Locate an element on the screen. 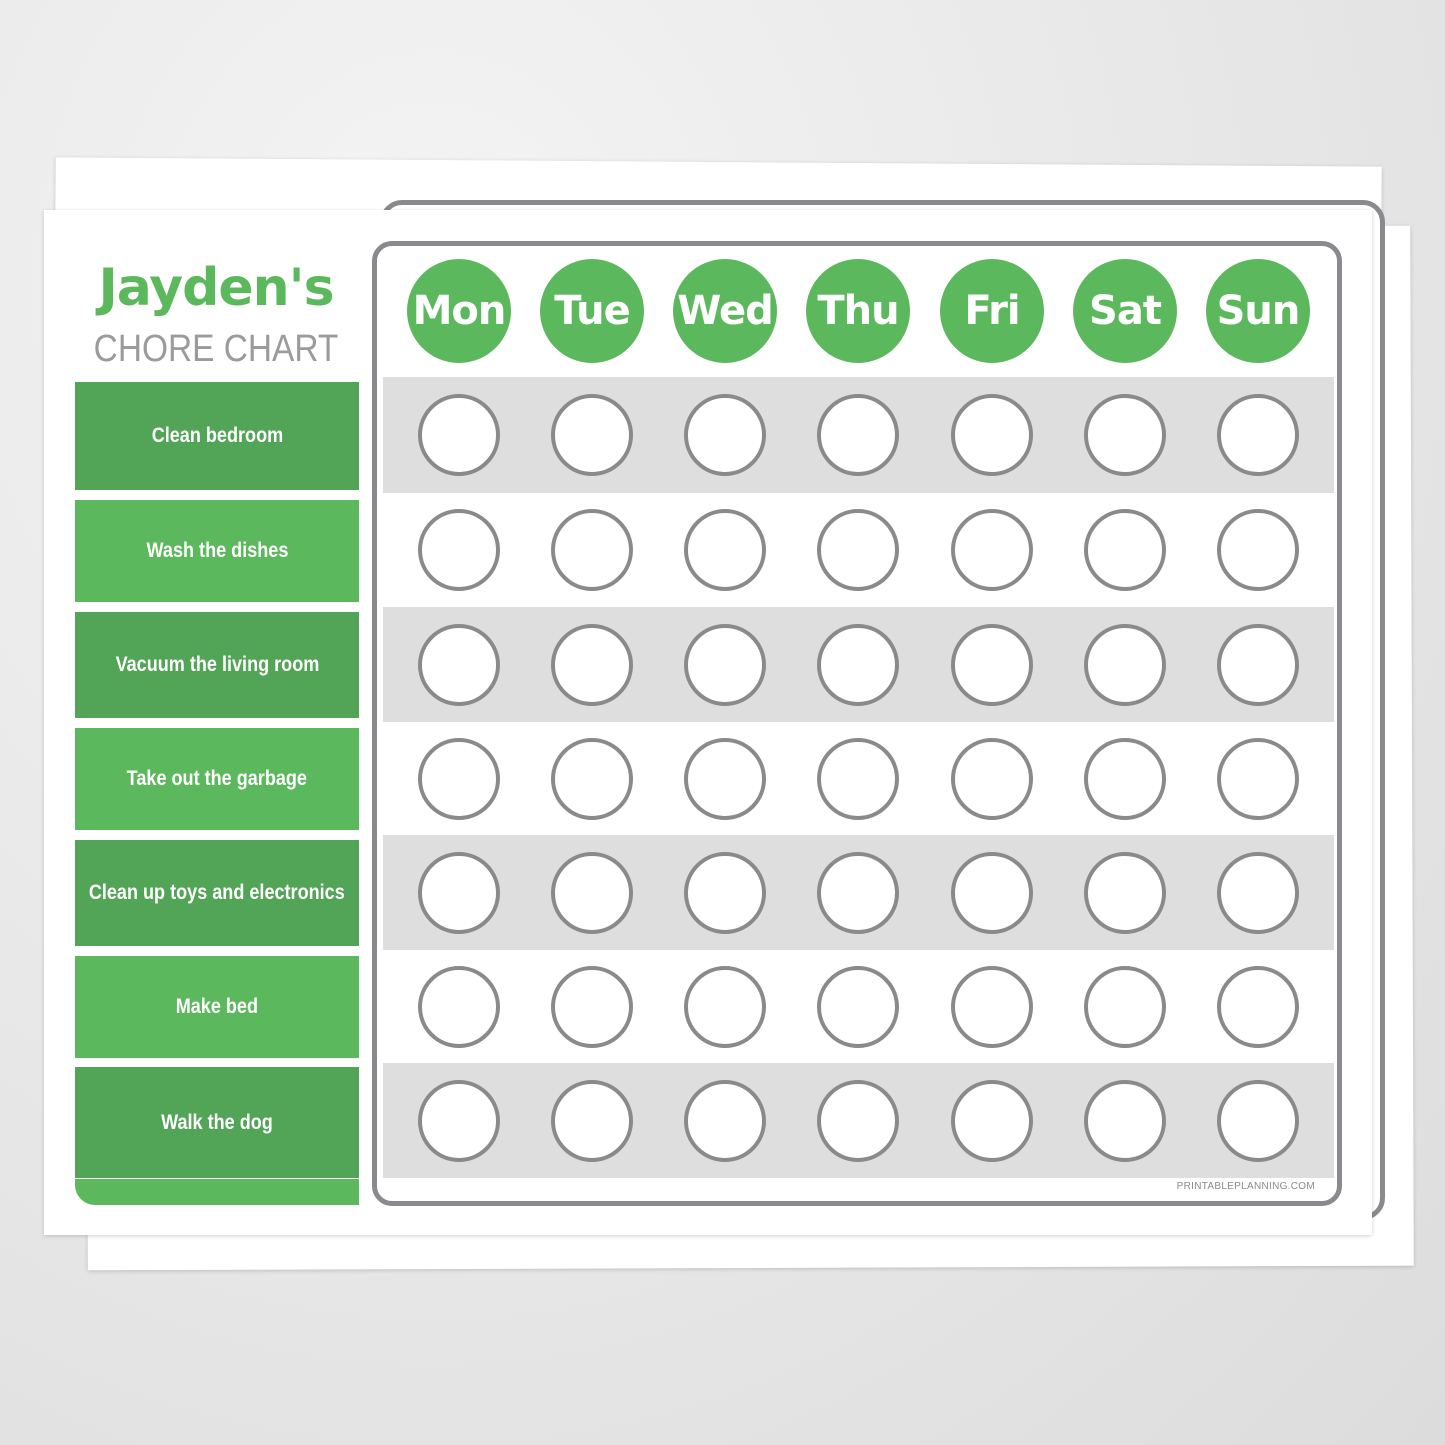 The width and height of the screenshot is (1445, 1445). chore-label: Clean up toys and electronics is located at coordinates (217, 893).